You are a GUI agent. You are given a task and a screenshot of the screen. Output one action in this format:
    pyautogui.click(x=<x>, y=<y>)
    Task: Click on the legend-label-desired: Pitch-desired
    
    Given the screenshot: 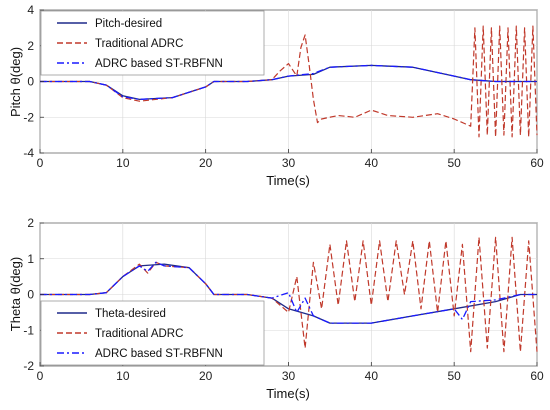 What is the action you would take?
    pyautogui.click(x=128, y=24)
    